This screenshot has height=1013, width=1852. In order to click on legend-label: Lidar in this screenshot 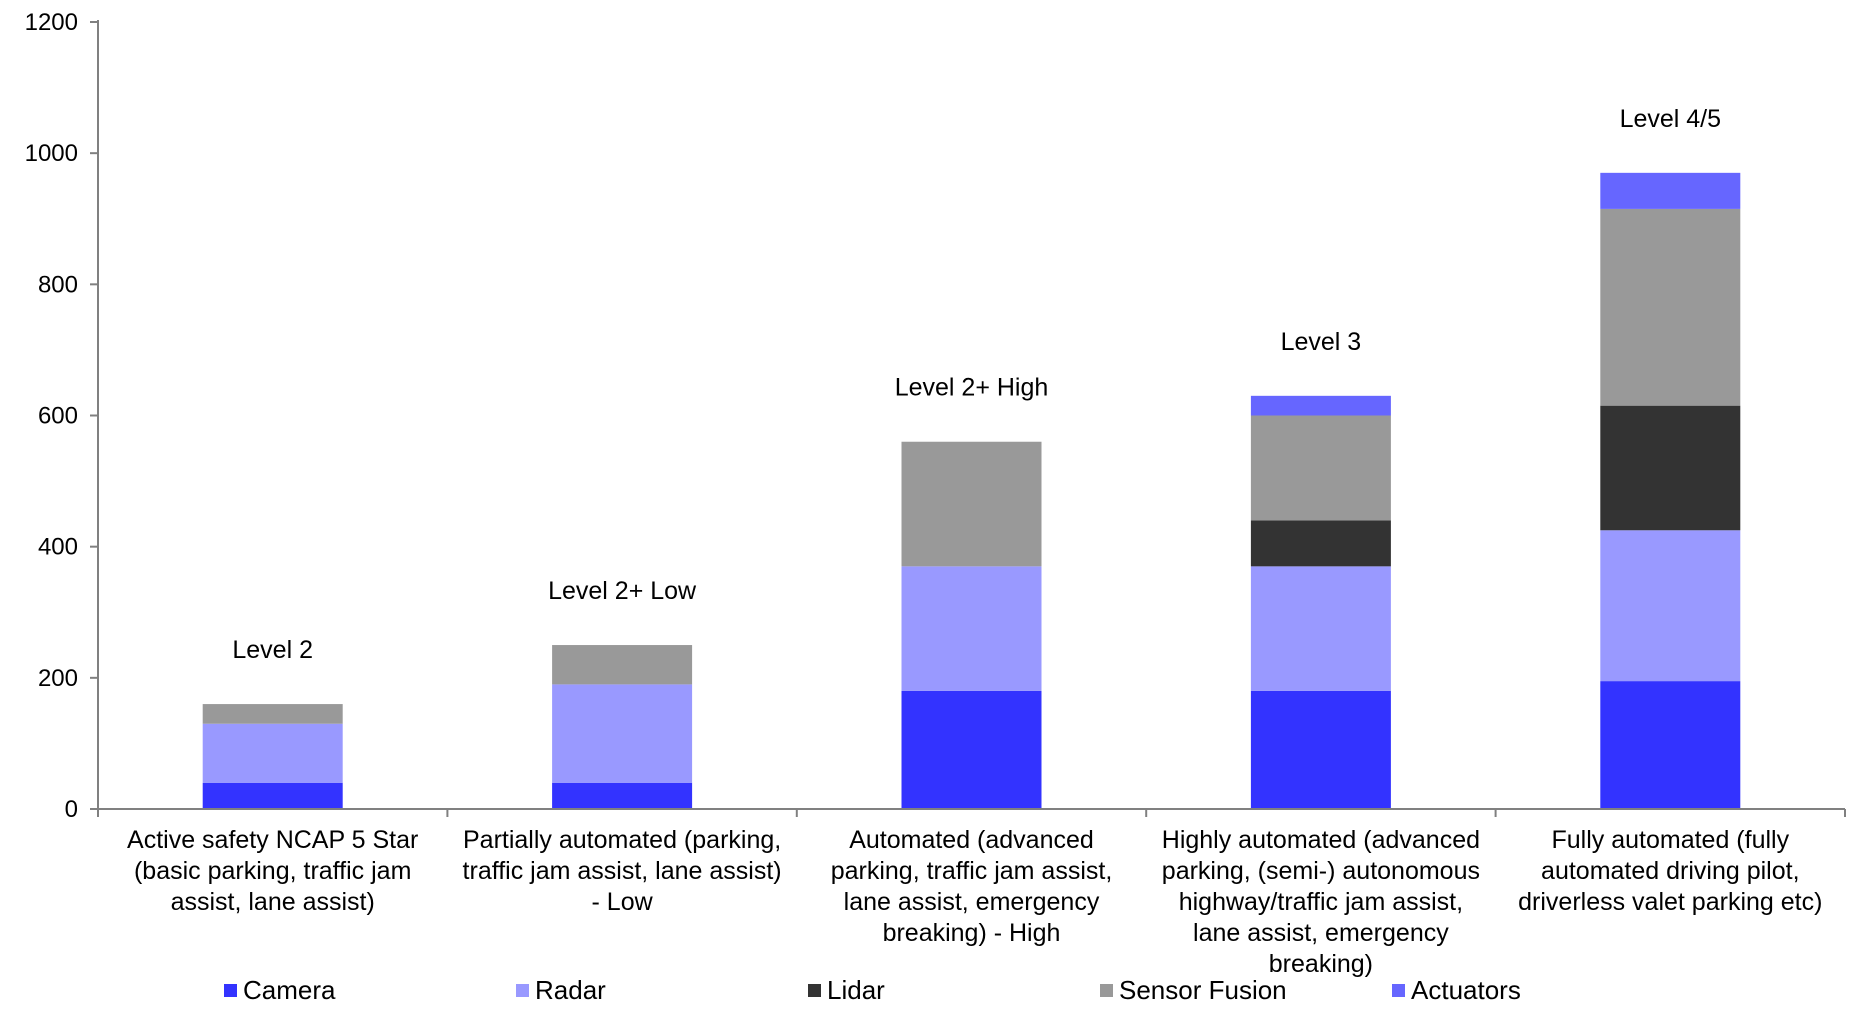, I will do `click(856, 990)`.